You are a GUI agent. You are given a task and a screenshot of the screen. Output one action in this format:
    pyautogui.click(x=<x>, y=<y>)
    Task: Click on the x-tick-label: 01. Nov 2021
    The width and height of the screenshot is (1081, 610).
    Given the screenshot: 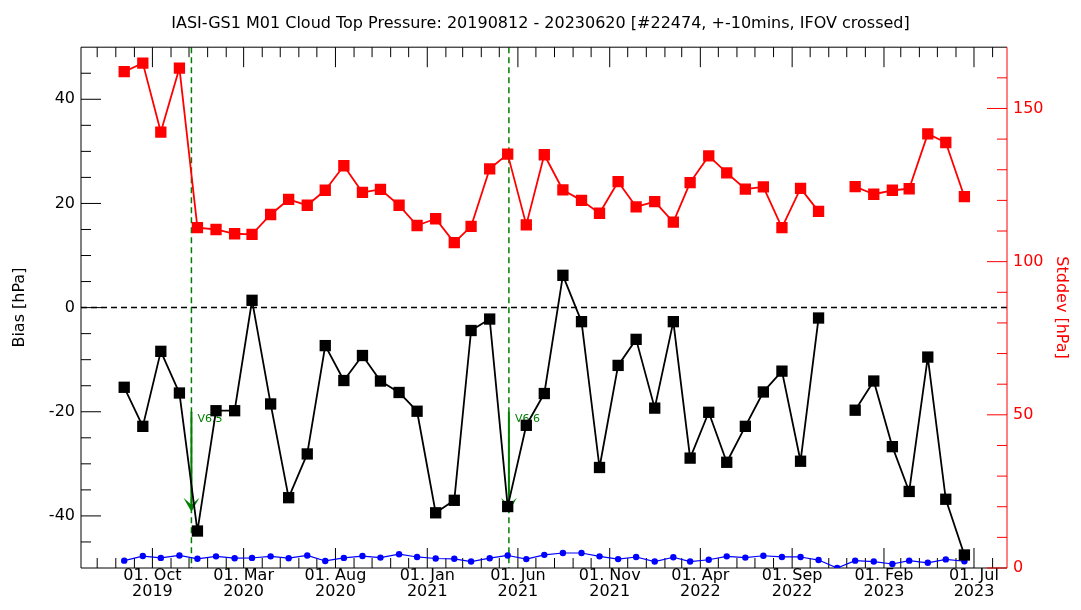 What is the action you would take?
    pyautogui.click(x=609, y=583)
    